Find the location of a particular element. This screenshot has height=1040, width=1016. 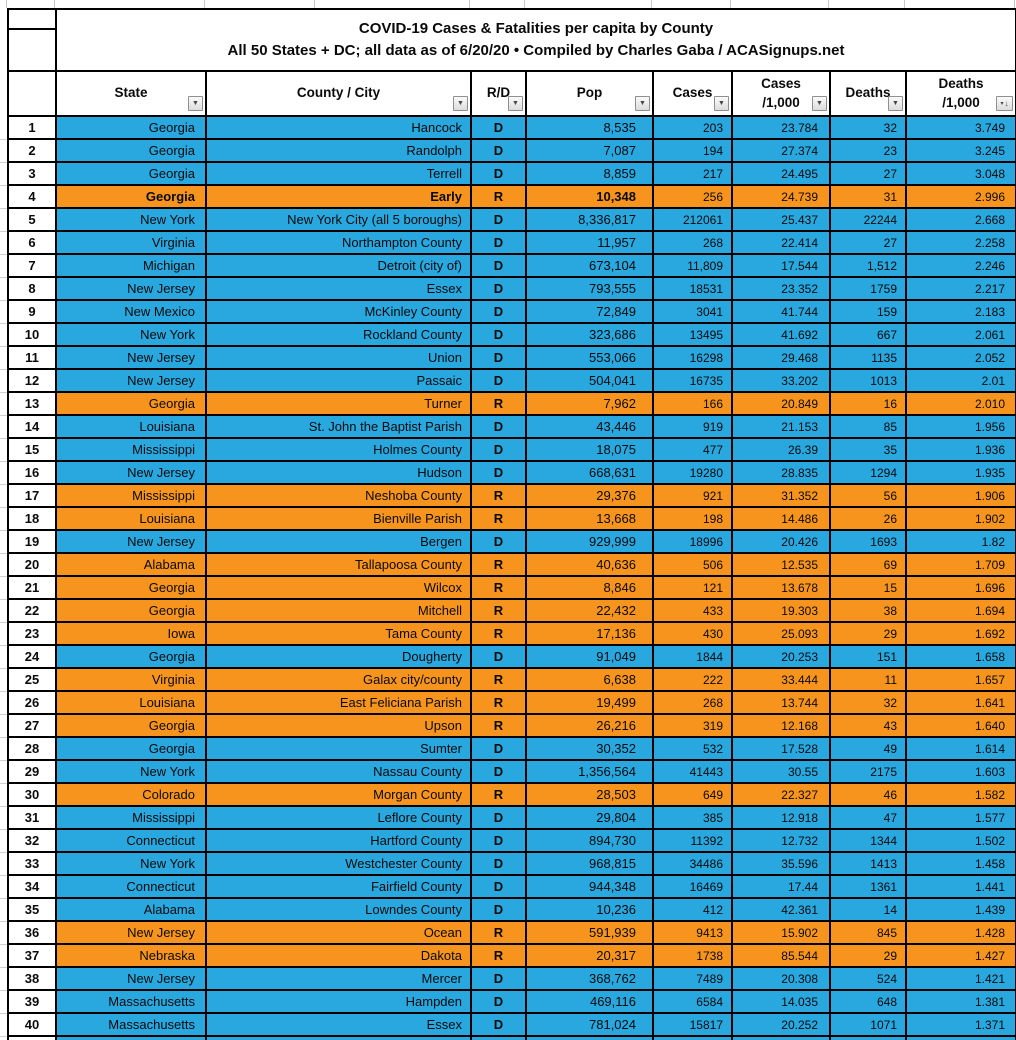

cell-deaths: 16 is located at coordinates (869, 404).